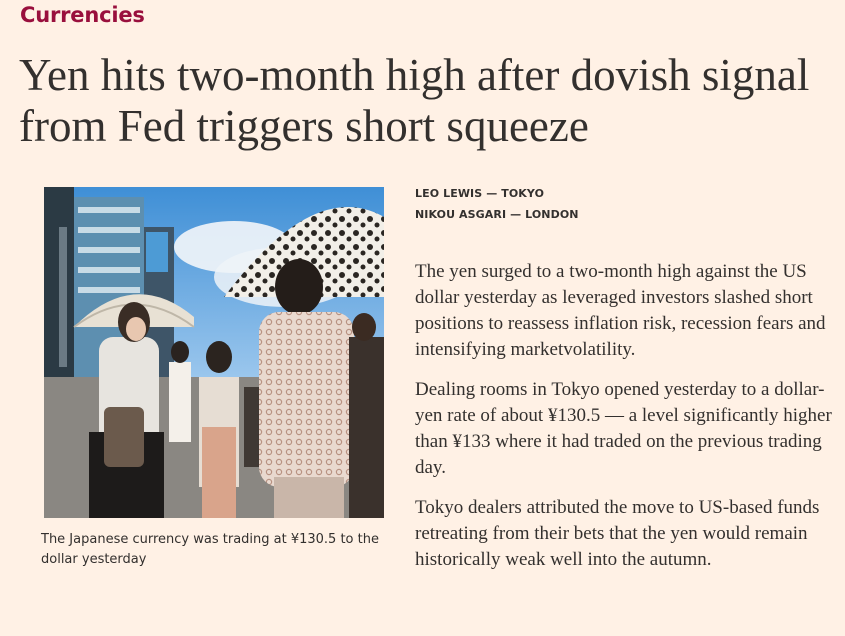 The height and width of the screenshot is (636, 845). What do you see at coordinates (497, 204) in the screenshot?
I see `bylines: LEO LEWIS — TOKYO NIKOU ASGARI — LONDON` at bounding box center [497, 204].